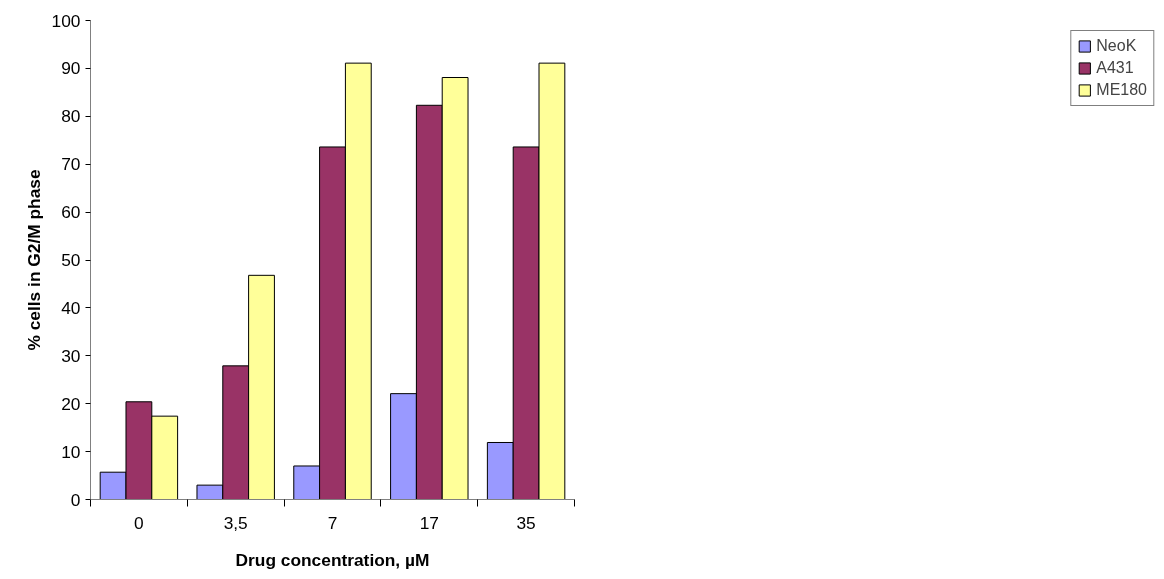  Describe the element at coordinates (1115, 68) in the screenshot. I see `legend-label: A431` at that location.